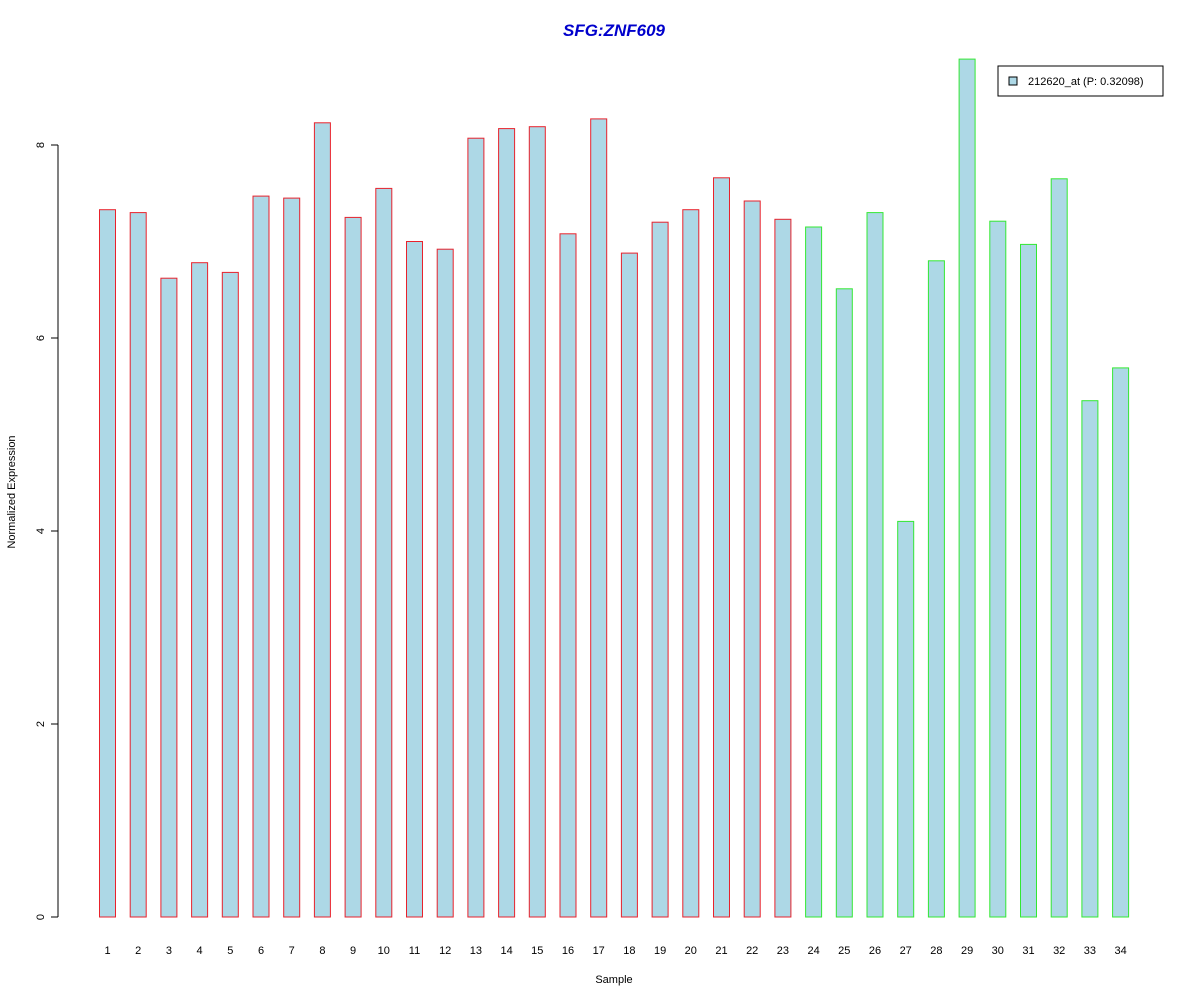 This screenshot has width=1200, height=1000. What do you see at coordinates (537, 951) in the screenshot?
I see `x-tick-label: 15` at bounding box center [537, 951].